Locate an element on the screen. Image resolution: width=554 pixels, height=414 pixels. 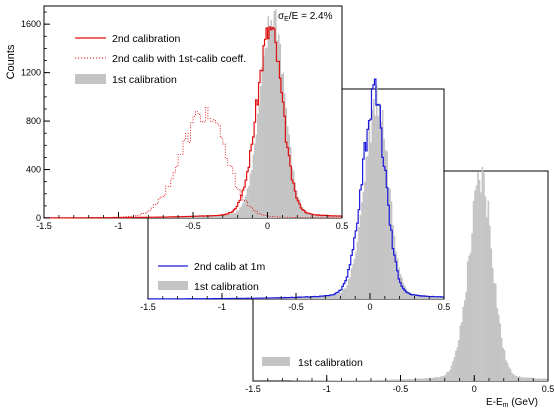
x-tick-label: -1.5 is located at coordinates (253, 389).